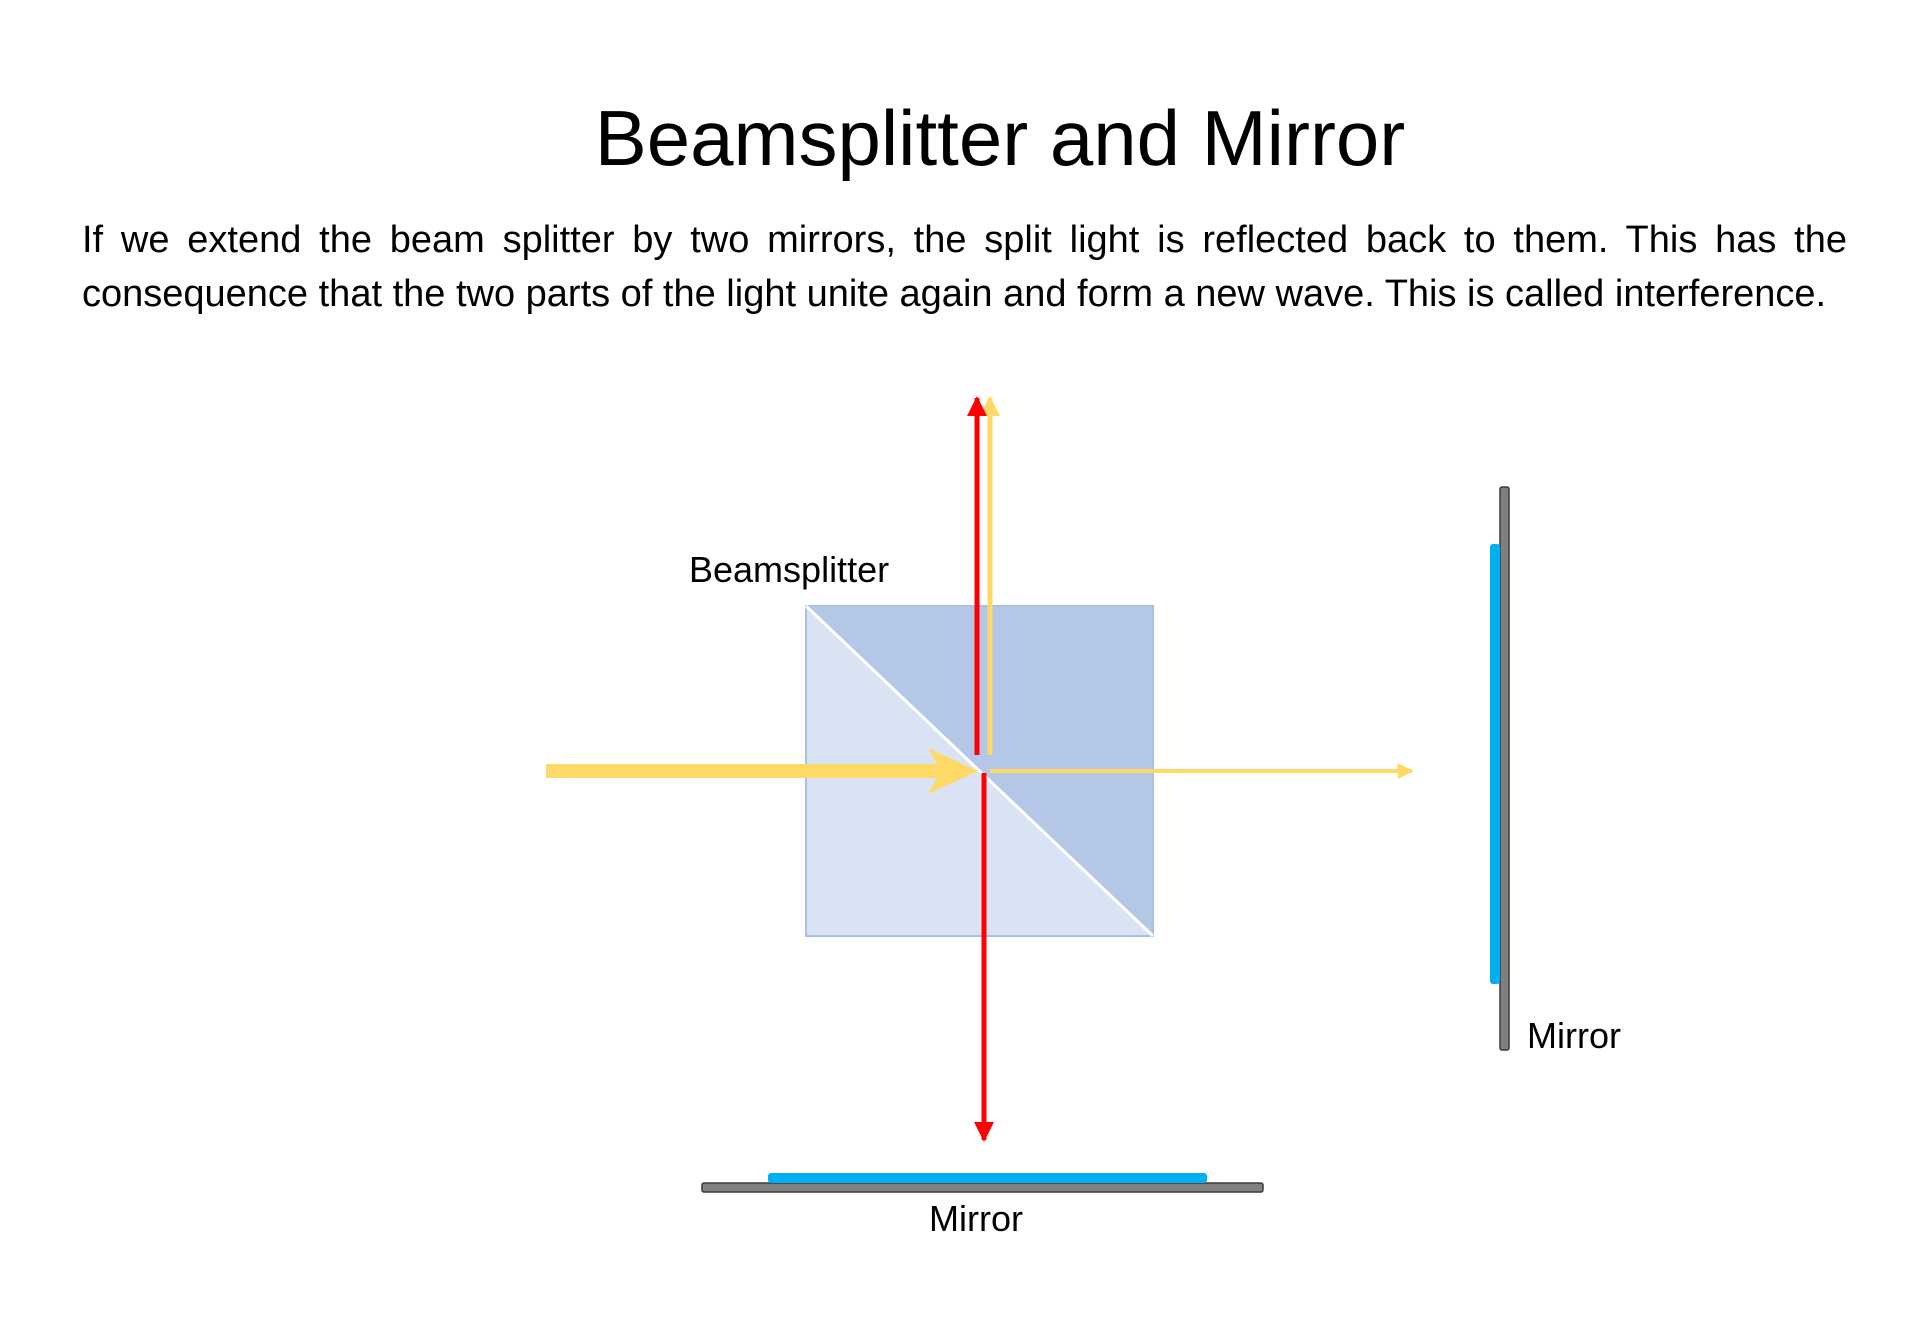 This screenshot has height=1329, width=1920. What do you see at coordinates (953, 771) in the screenshot?
I see `incoming-beam-arrowhead` at bounding box center [953, 771].